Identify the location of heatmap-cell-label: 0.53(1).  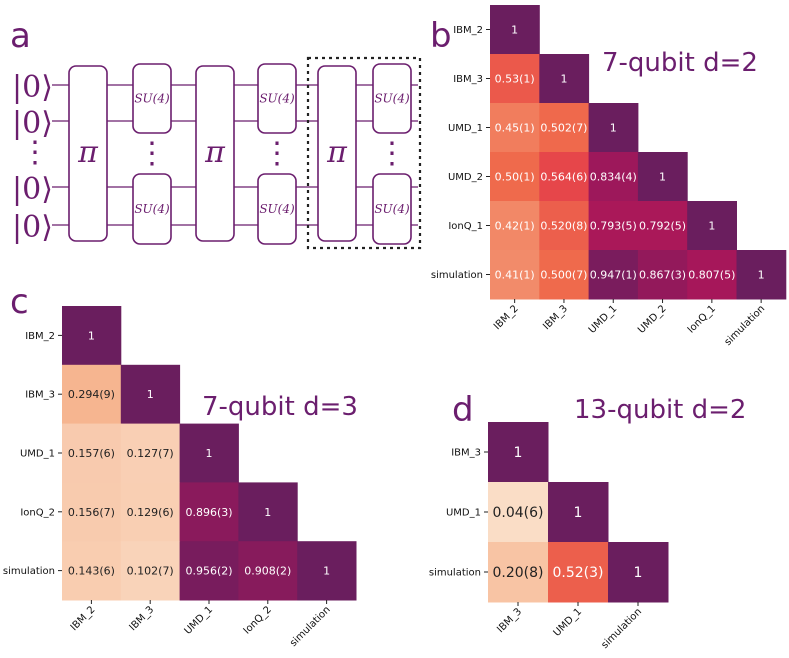
(515, 78).